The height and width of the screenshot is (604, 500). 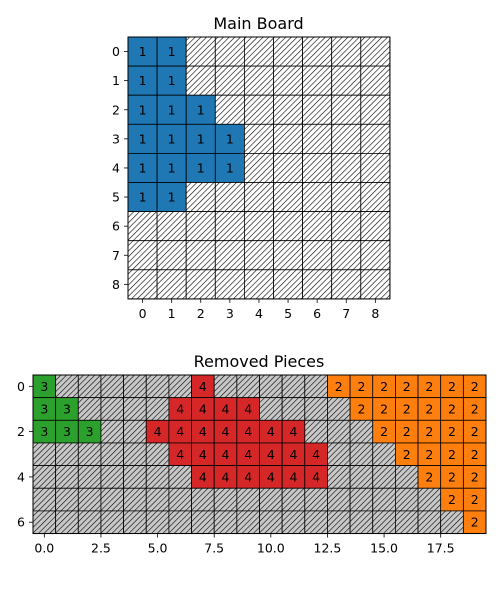 What do you see at coordinates (21, 386) in the screenshot?
I see `y-tick-label: 0` at bounding box center [21, 386].